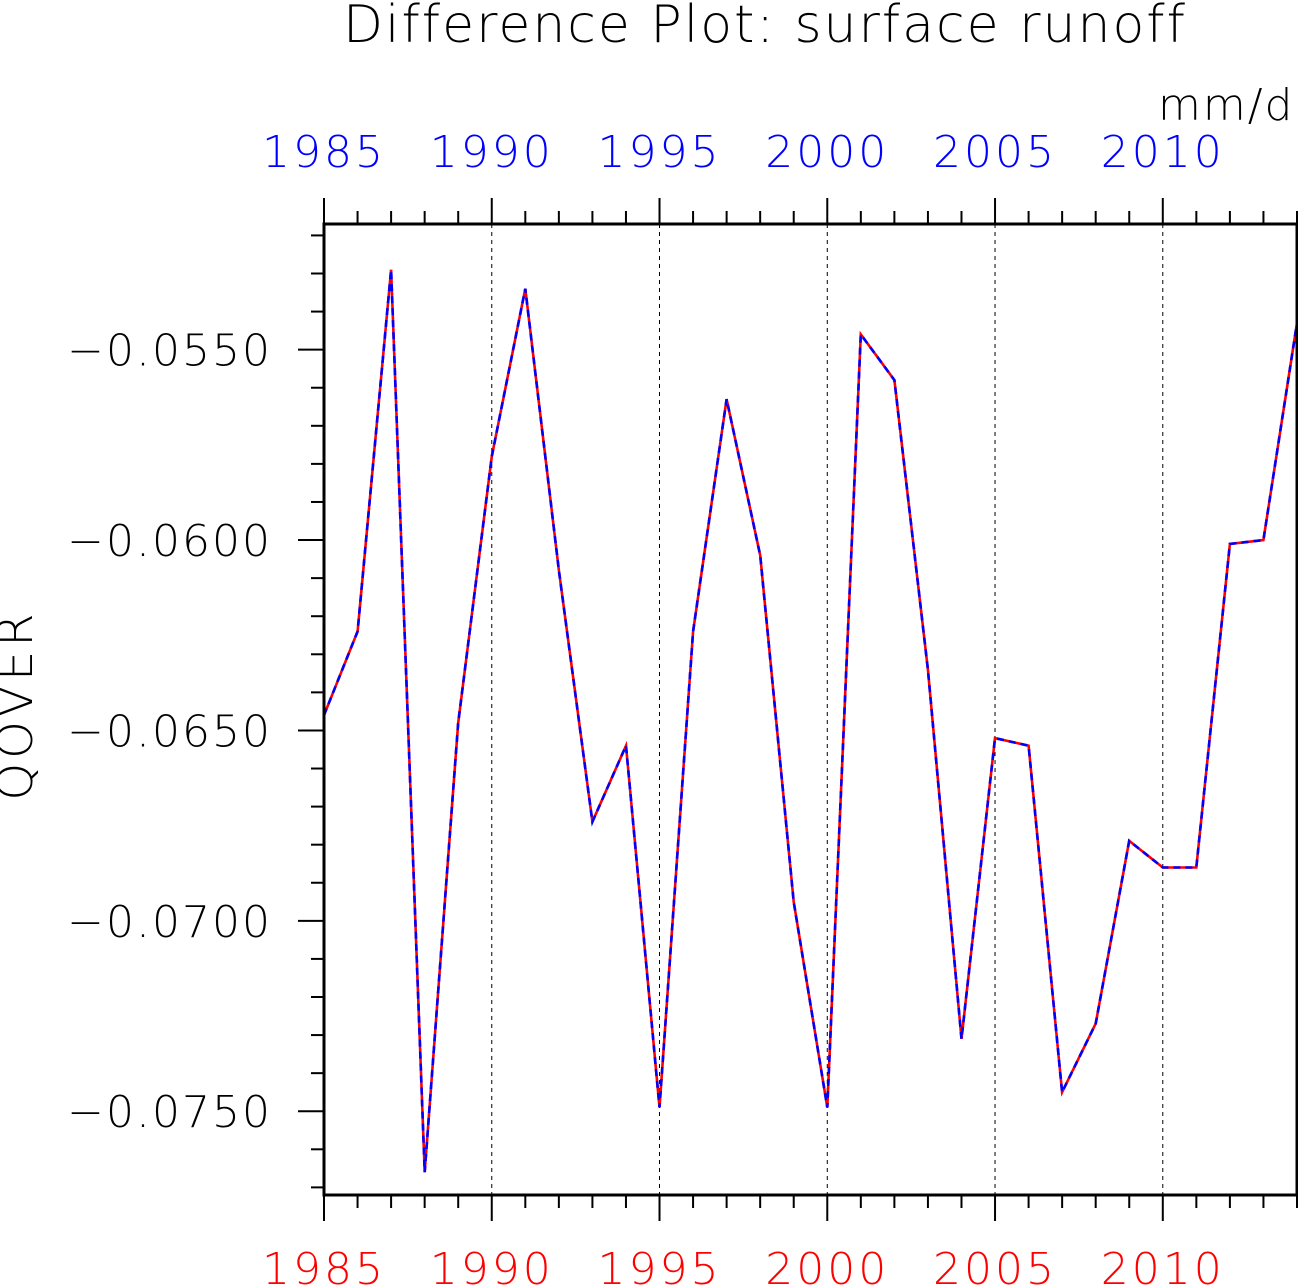 The height and width of the screenshot is (1286, 1298). What do you see at coordinates (660, 1265) in the screenshot?
I see `x-tick-label-bottom: 1995` at bounding box center [660, 1265].